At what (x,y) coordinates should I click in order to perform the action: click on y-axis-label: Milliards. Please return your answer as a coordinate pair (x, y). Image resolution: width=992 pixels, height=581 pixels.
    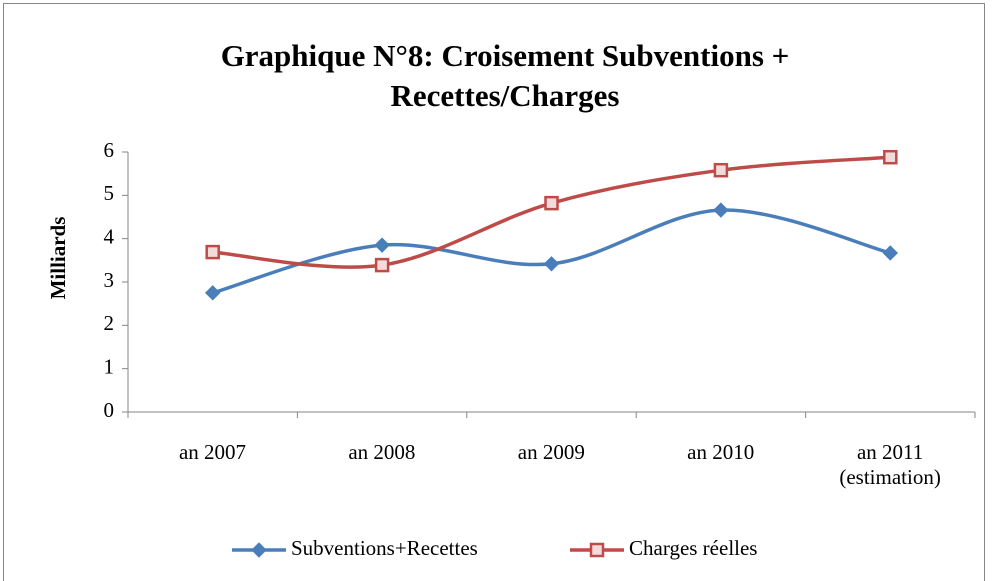
    Looking at the image, I should click on (58, 258).